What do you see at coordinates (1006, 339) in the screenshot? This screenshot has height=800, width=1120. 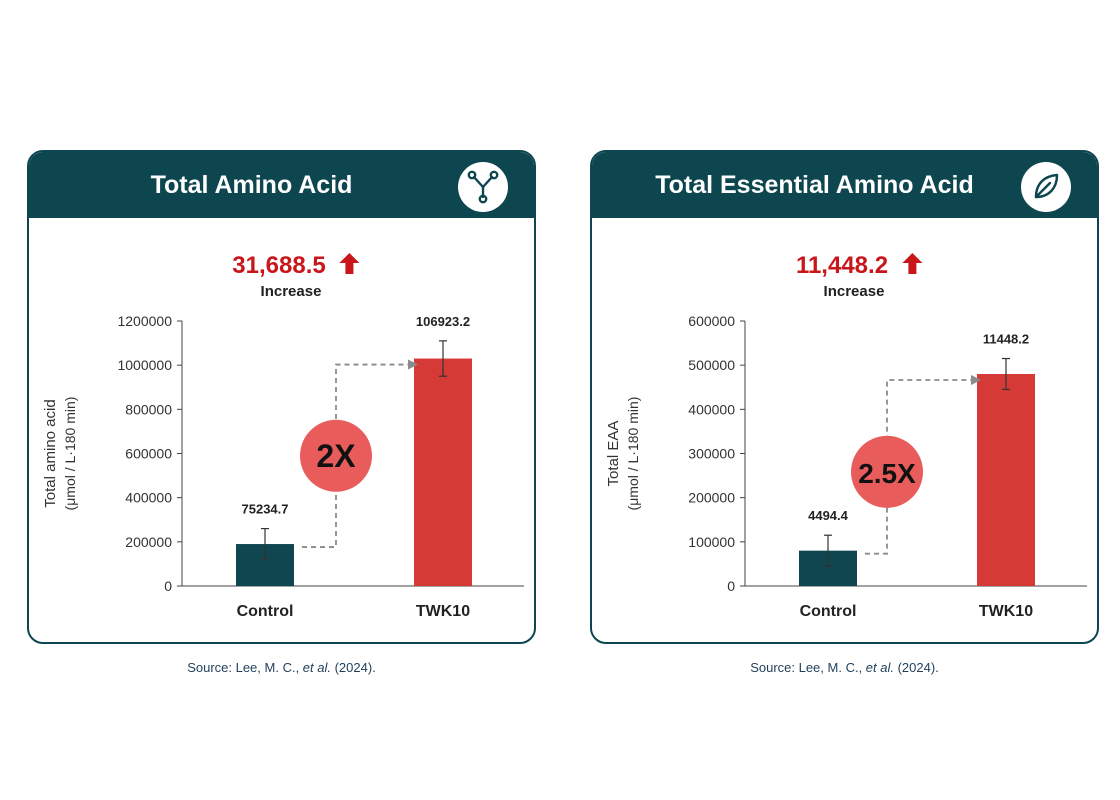 I see `data-label: 11448.2` at bounding box center [1006, 339].